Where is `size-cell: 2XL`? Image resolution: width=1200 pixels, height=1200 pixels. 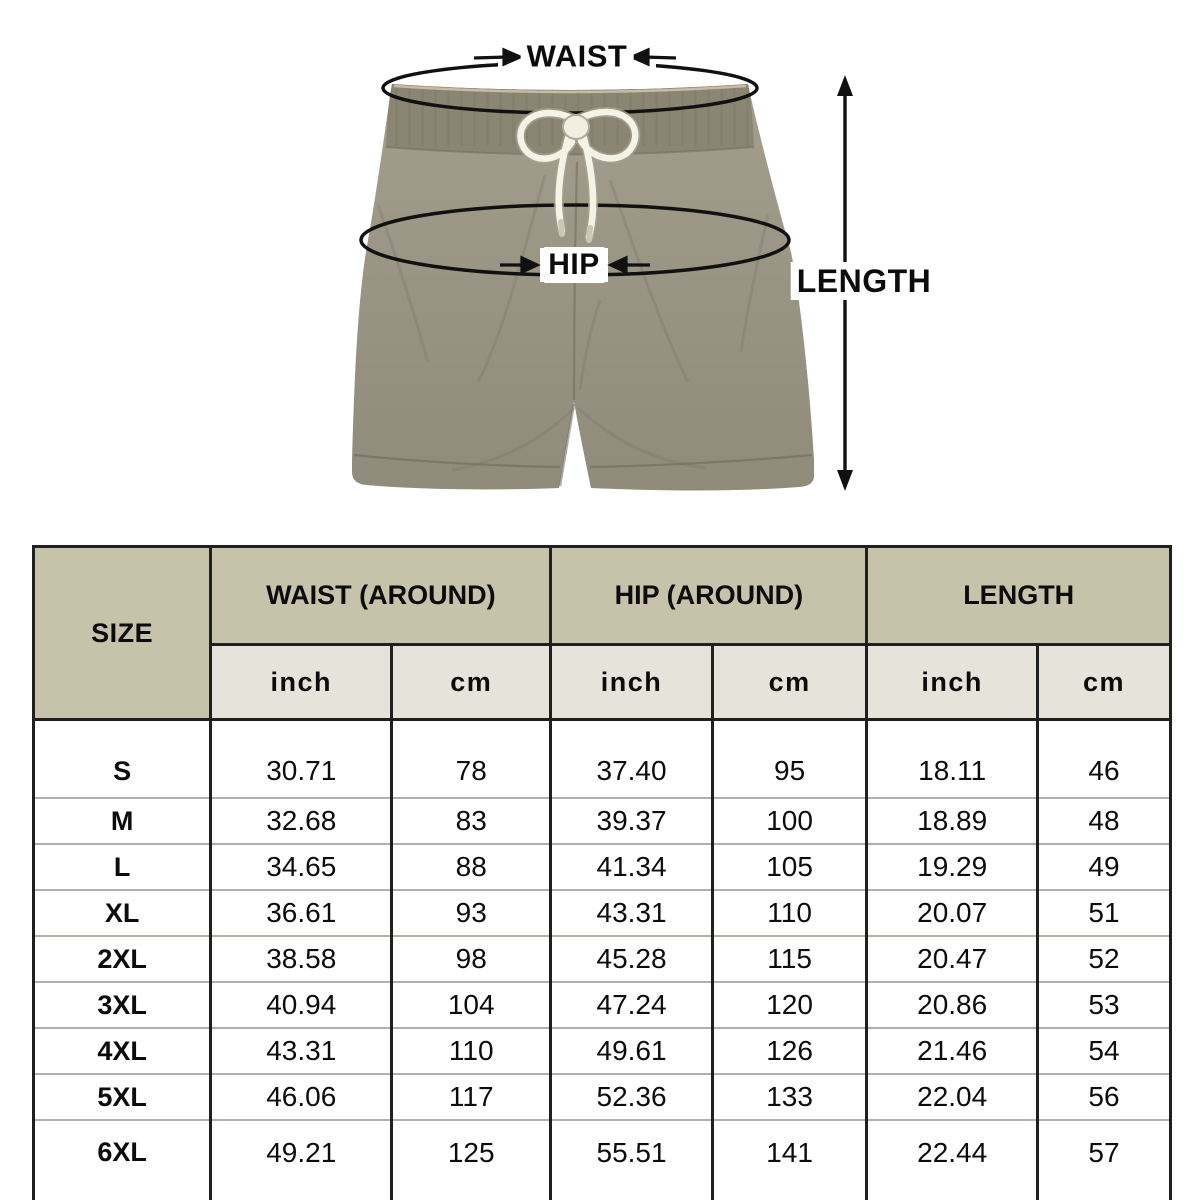
size-cell: 2XL is located at coordinates (122, 958).